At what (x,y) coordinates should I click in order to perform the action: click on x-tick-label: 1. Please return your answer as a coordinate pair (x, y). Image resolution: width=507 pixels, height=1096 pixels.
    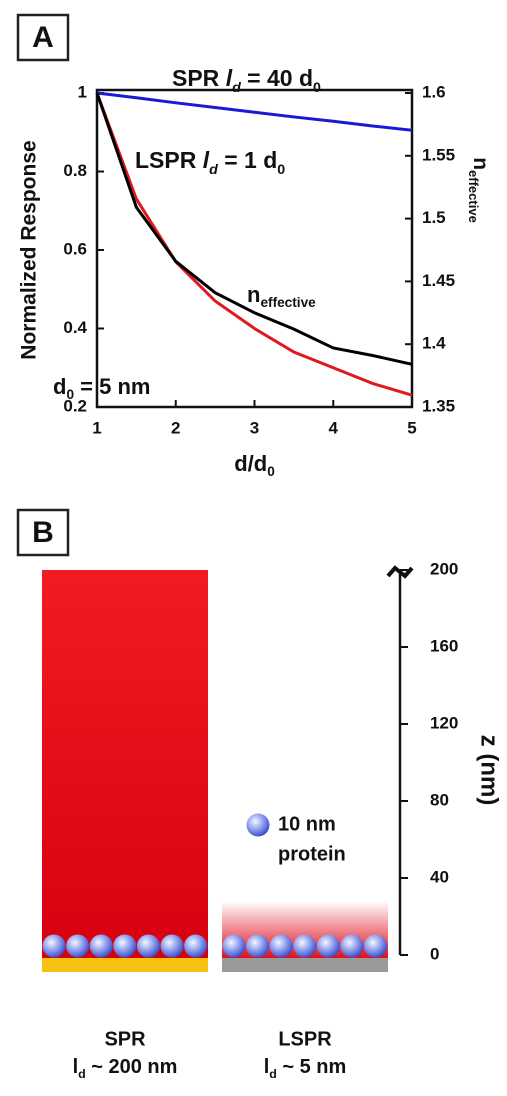
    Looking at the image, I should click on (96, 427).